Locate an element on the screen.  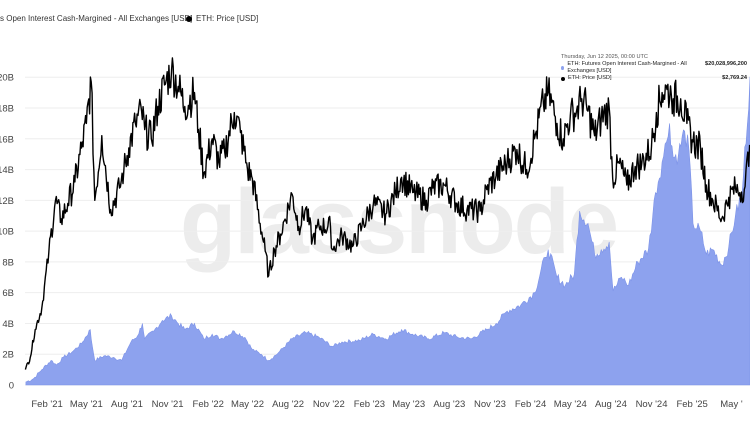
y-tick-label: 8B is located at coordinates (8, 262).